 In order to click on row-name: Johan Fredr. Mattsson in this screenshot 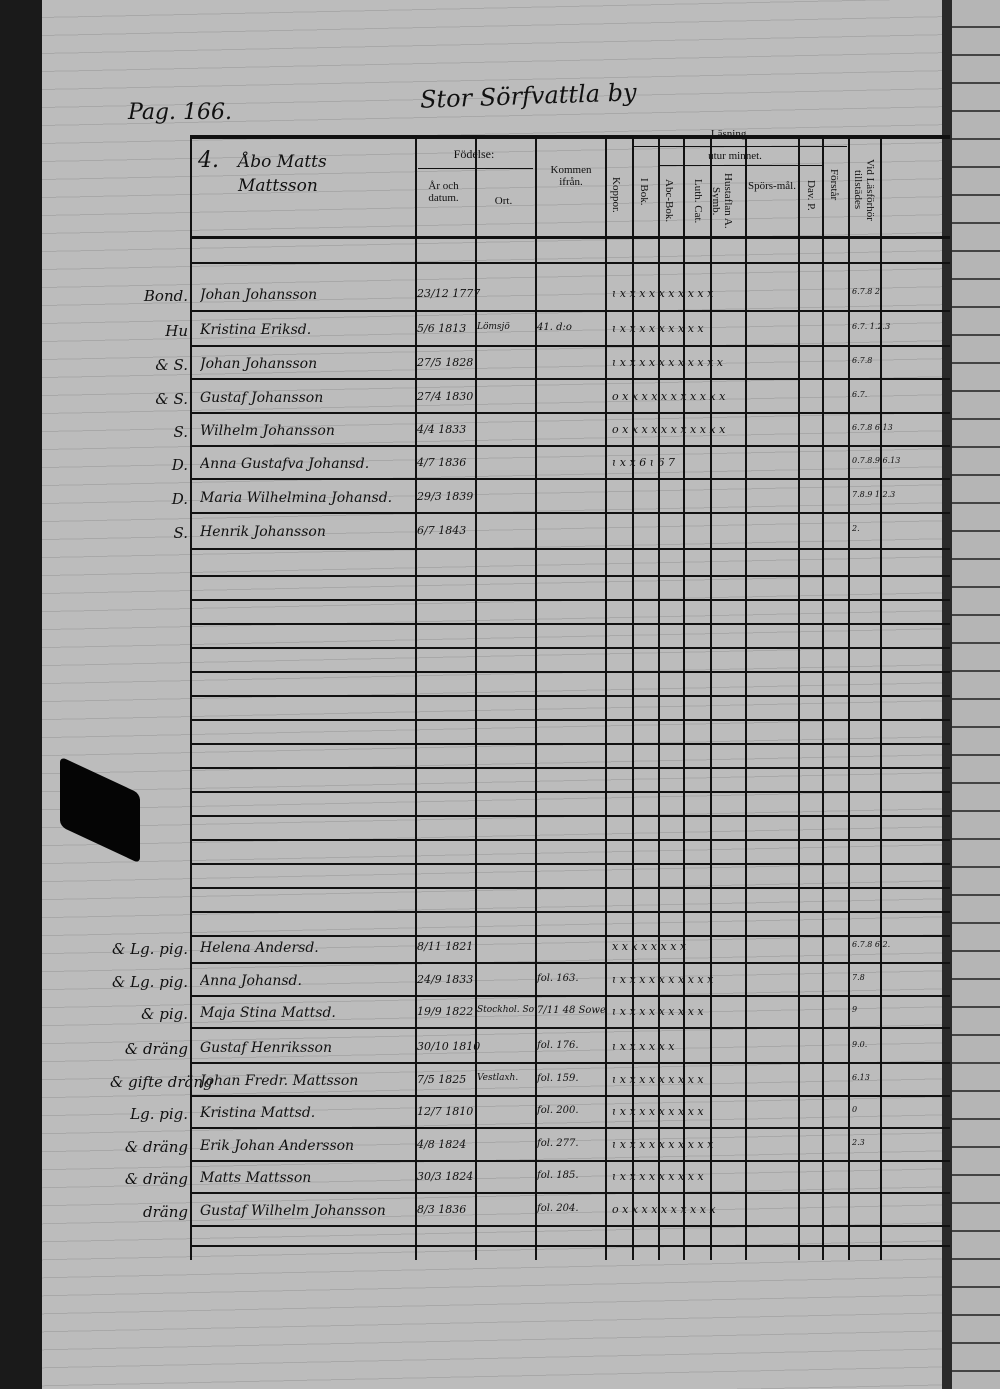, I will do `click(279, 1081)`.